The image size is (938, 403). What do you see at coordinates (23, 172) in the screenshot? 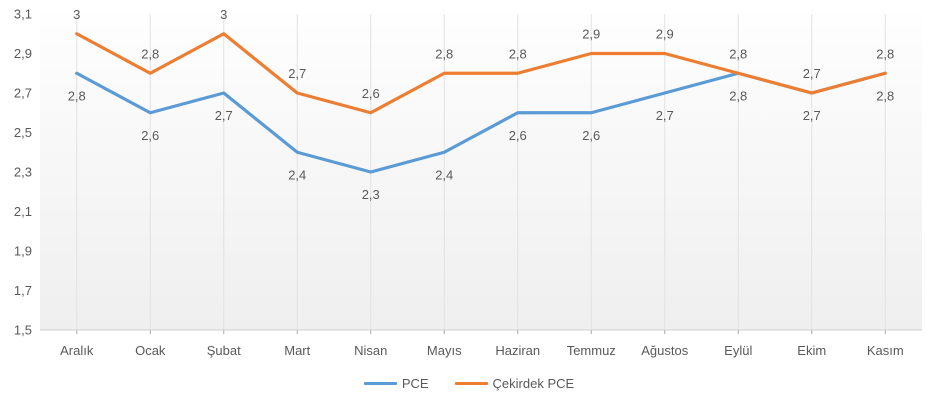
I see `y-tick-label: 2,3` at bounding box center [23, 172].